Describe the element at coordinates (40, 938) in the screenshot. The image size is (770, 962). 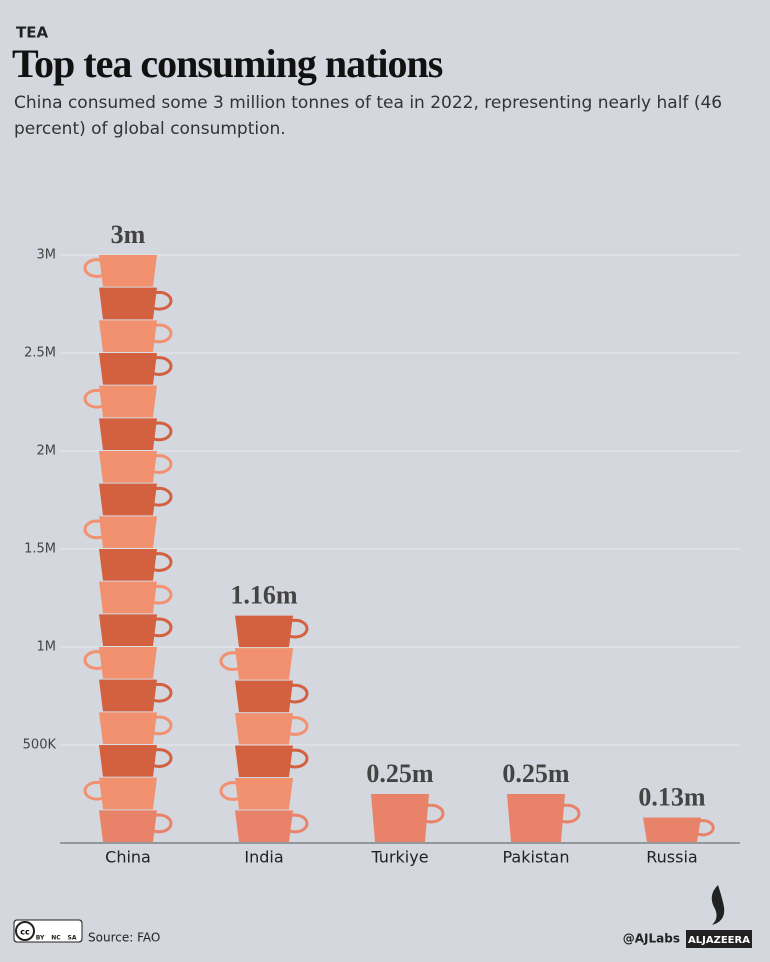
I see `license-term: BY` at that location.